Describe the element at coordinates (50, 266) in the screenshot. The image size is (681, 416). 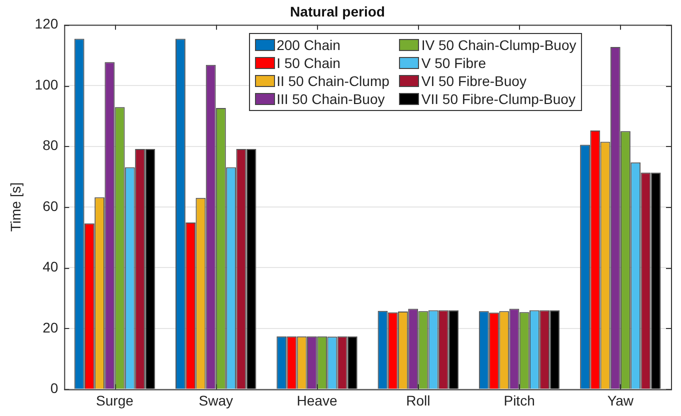
I see `y-tick-label: 40` at that location.